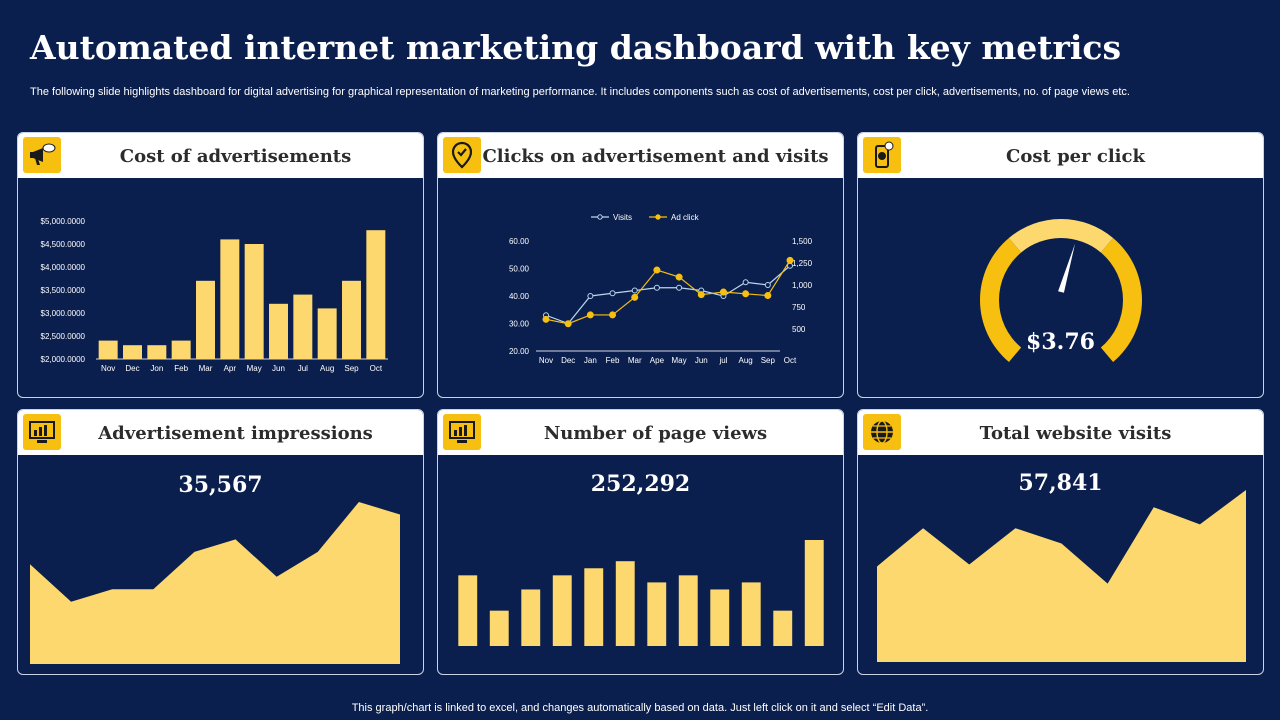 This screenshot has height=720, width=1280. What do you see at coordinates (1061, 236) in the screenshot?
I see `gauge-arc-top` at bounding box center [1061, 236].